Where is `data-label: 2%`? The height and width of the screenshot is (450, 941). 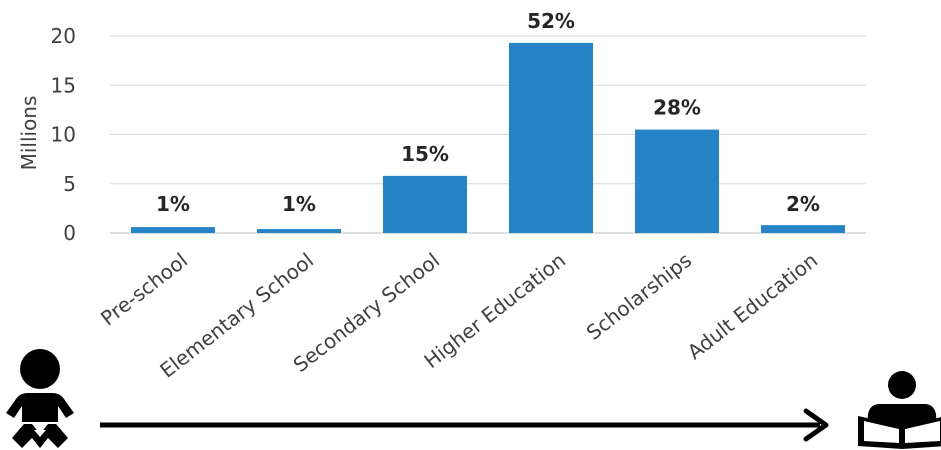
data-label: 2% is located at coordinates (803, 204).